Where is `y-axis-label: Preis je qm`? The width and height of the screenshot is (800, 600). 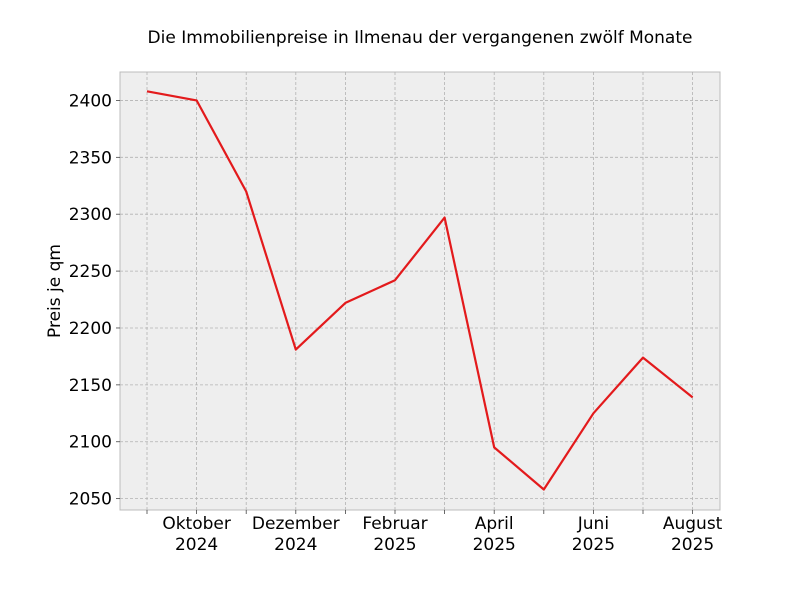
y-axis-label: Preis je qm is located at coordinates (55, 291).